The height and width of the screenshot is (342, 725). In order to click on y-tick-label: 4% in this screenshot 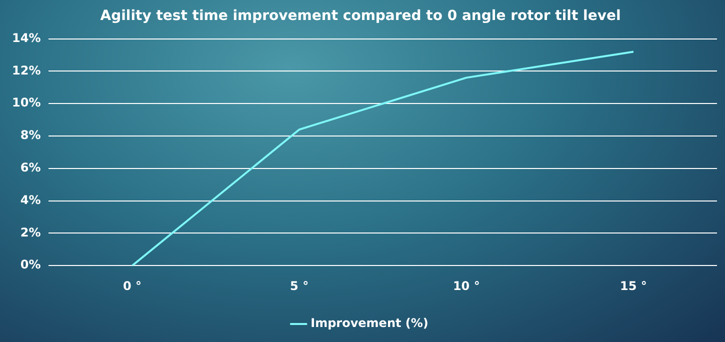, I will do `click(30, 199)`.